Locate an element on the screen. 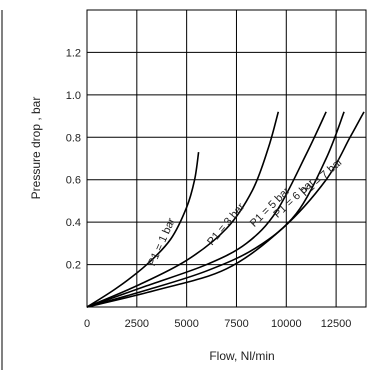  curve-label-5: P1 = 7 bar is located at coordinates (322, 177).